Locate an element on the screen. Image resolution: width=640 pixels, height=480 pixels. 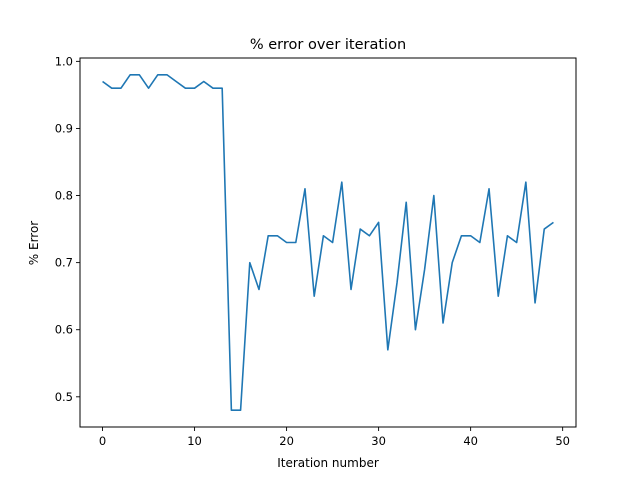
y-tick-label: 0.9 is located at coordinates (64, 128).